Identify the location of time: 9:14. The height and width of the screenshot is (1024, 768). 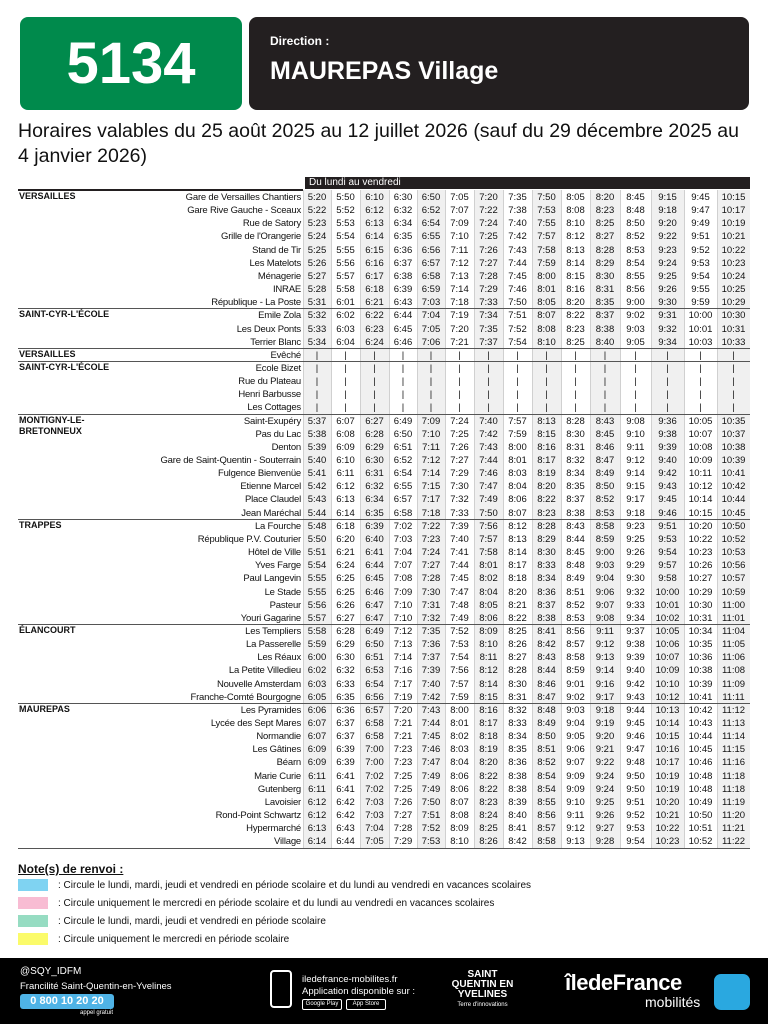
(635, 474).